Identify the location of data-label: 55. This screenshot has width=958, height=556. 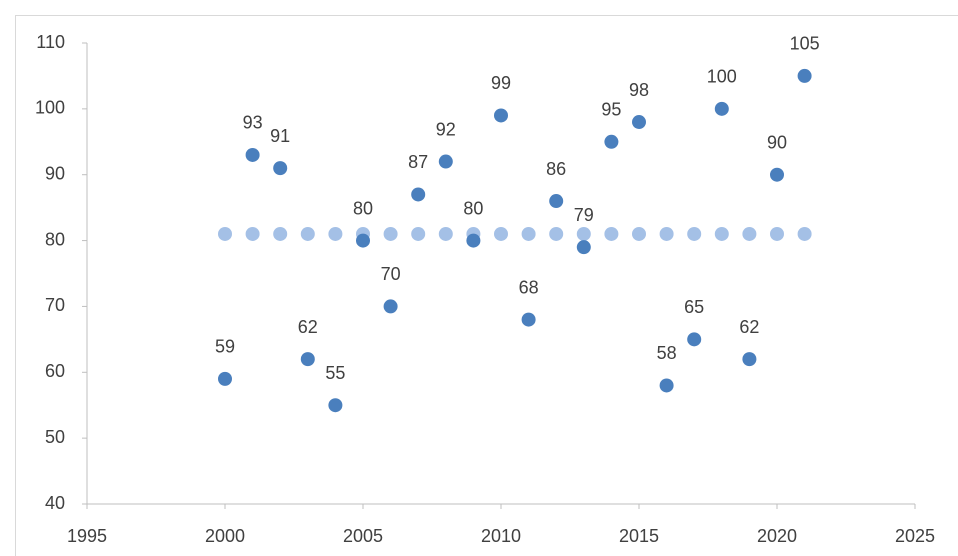
(335, 373).